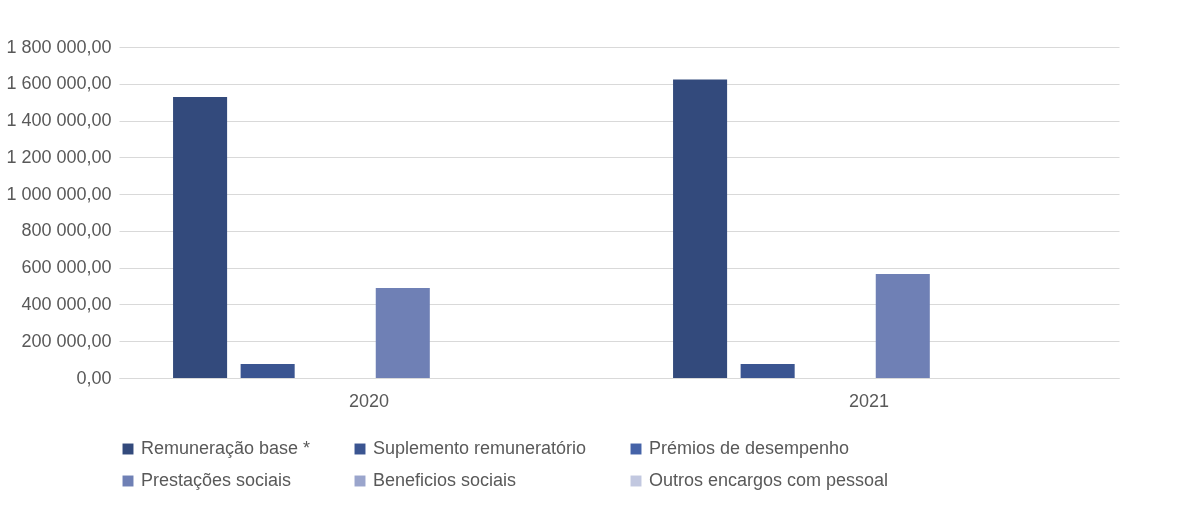 This screenshot has width=1189, height=527. What do you see at coordinates (59, 46) in the screenshot?
I see `y-tick-label: 1 800 000,00` at bounding box center [59, 46].